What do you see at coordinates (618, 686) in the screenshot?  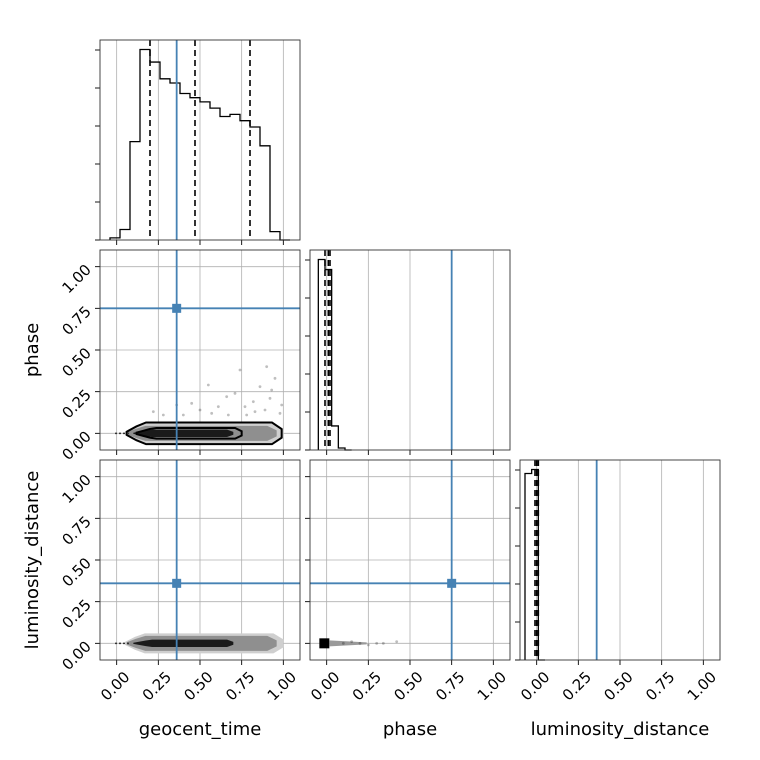 I see `xtick-label-luminosity_distance-2: 0.50` at bounding box center [618, 686].